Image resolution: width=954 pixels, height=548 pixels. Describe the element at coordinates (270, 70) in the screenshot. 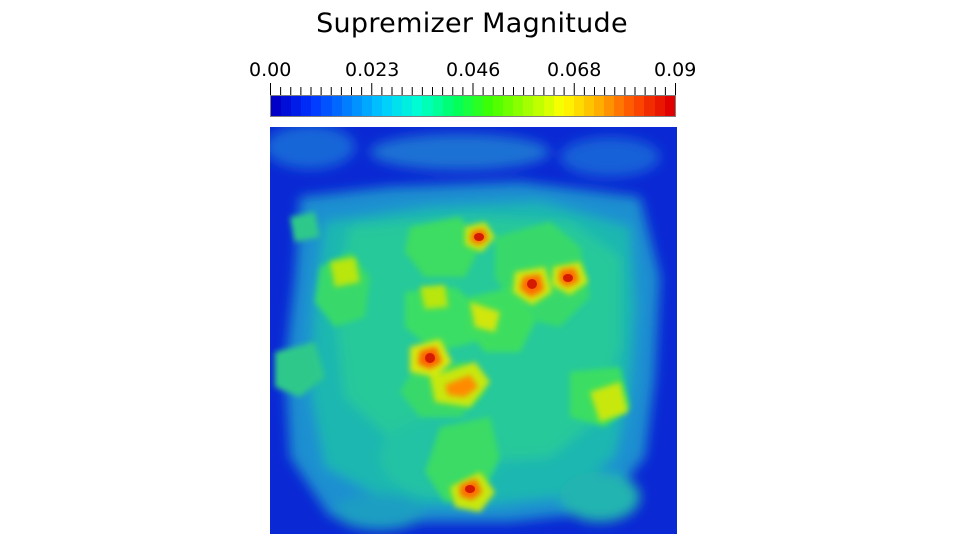

I see `colorbar-tick-label-0: 0.00` at that location.